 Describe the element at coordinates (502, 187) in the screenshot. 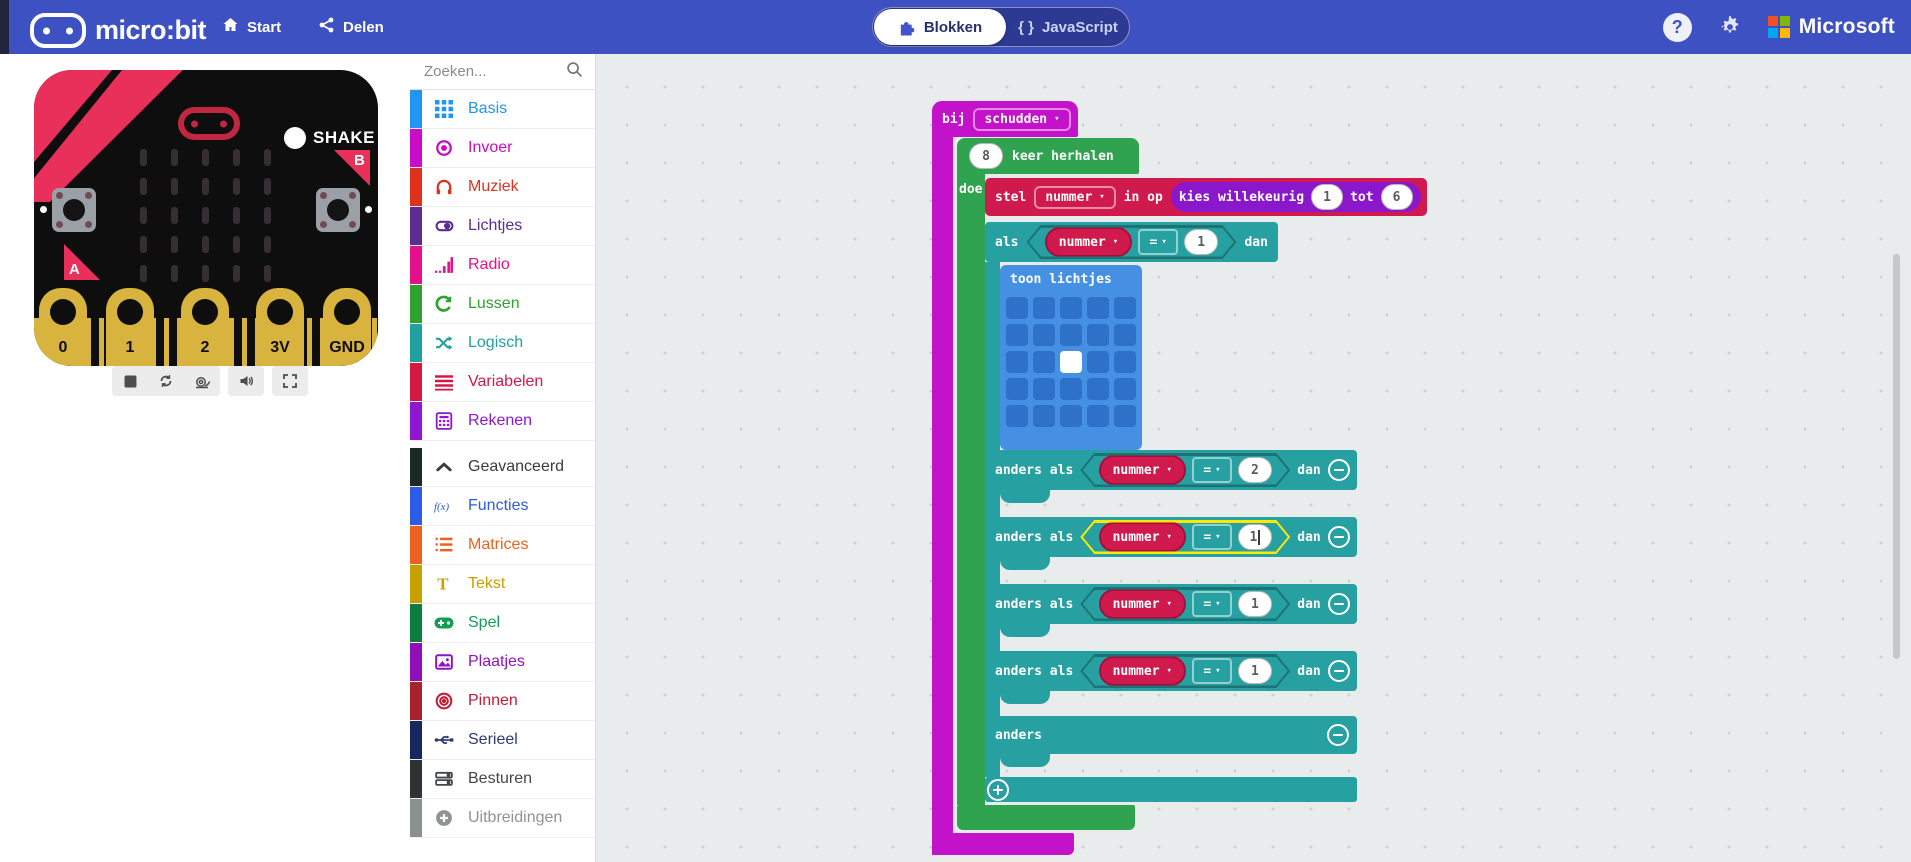

I see `toolbox-category-muziek: Muziek` at that location.